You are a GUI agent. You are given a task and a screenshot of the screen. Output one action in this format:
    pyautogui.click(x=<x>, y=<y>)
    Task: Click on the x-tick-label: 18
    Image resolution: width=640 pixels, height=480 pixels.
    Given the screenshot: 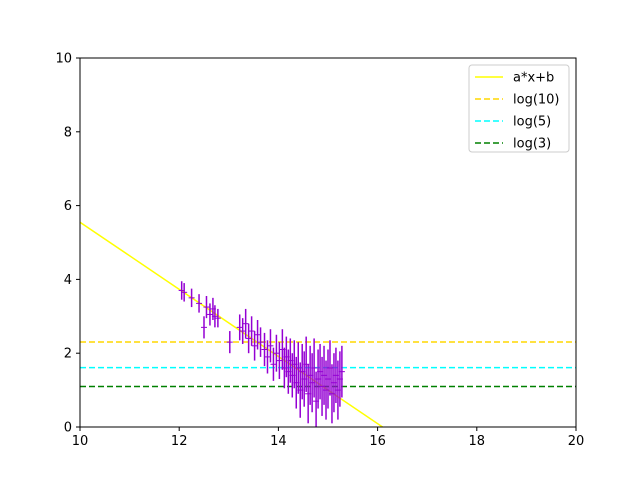 What is the action you would take?
    pyautogui.click(x=477, y=441)
    